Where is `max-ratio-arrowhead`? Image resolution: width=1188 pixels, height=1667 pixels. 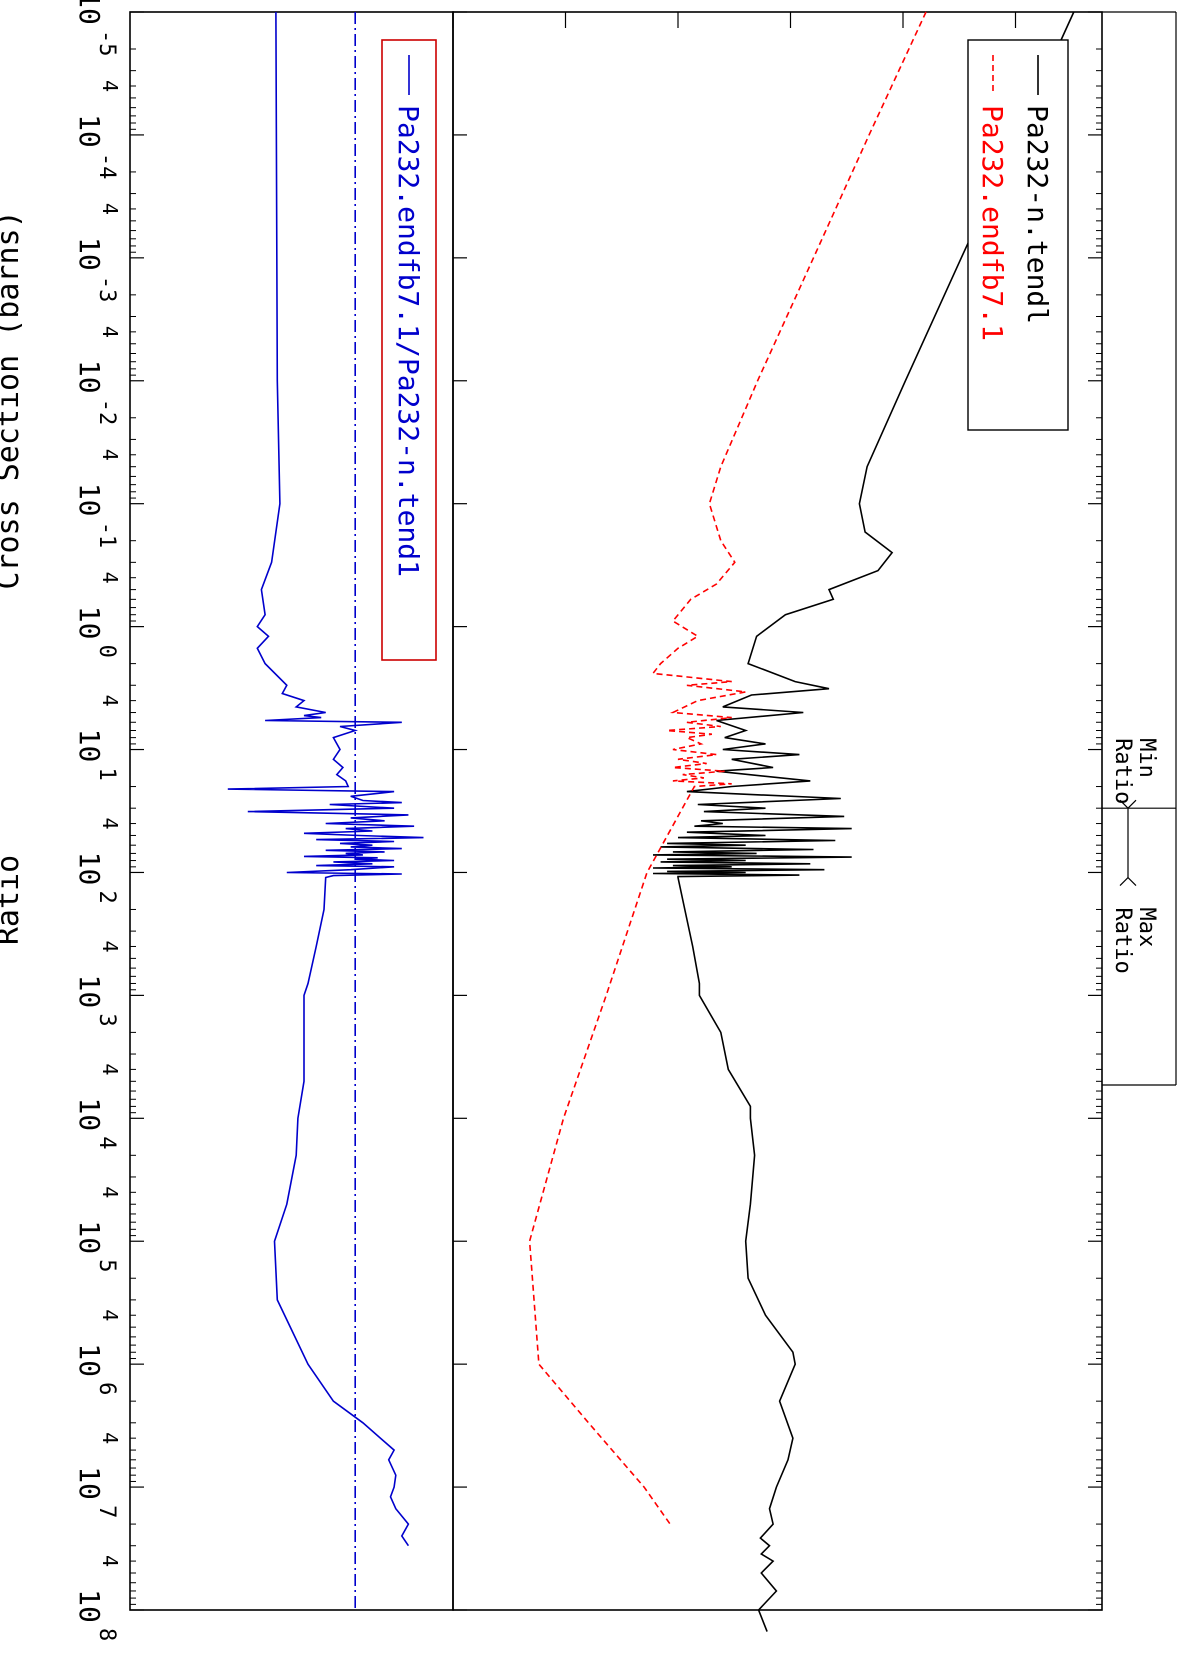 max-ratio-arrowhead is located at coordinates (1128, 881).